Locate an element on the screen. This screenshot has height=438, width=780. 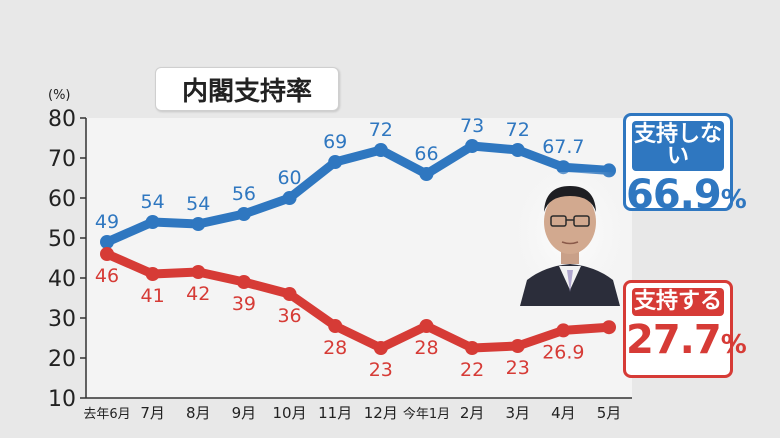
approve-label: 支持する is located at coordinates (678, 302).